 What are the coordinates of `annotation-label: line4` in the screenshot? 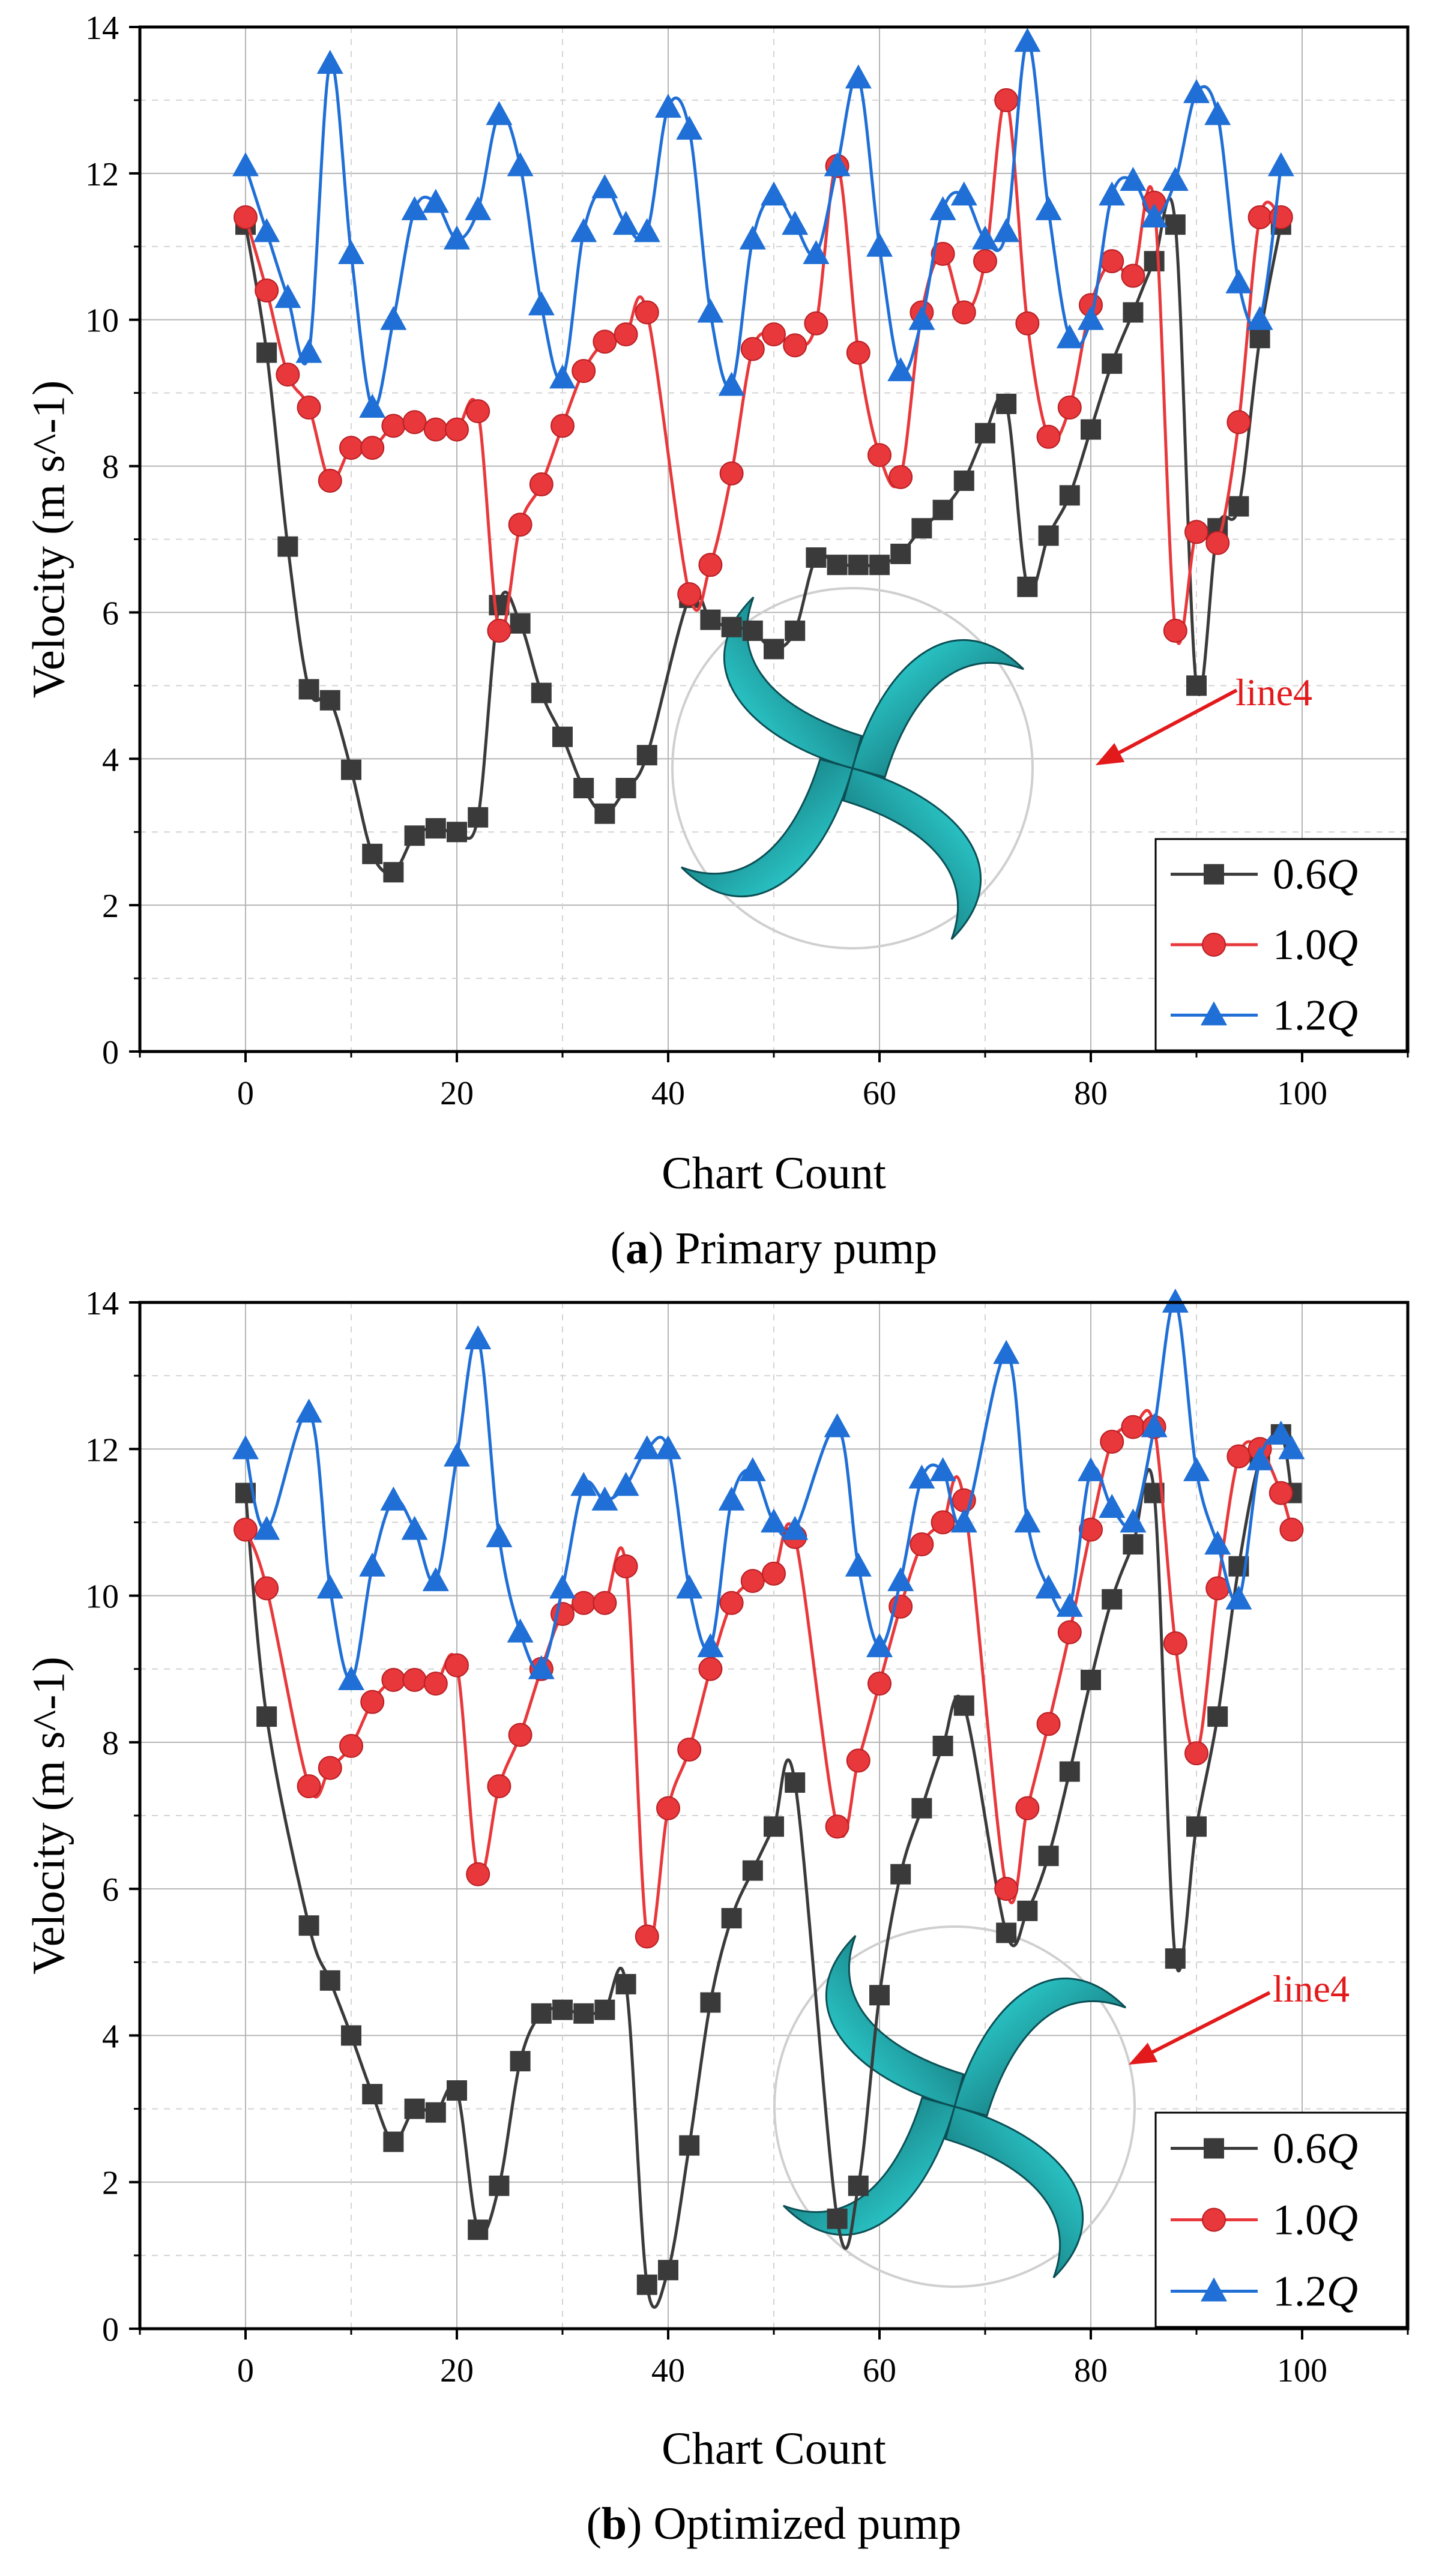 It's located at (1311, 1988).